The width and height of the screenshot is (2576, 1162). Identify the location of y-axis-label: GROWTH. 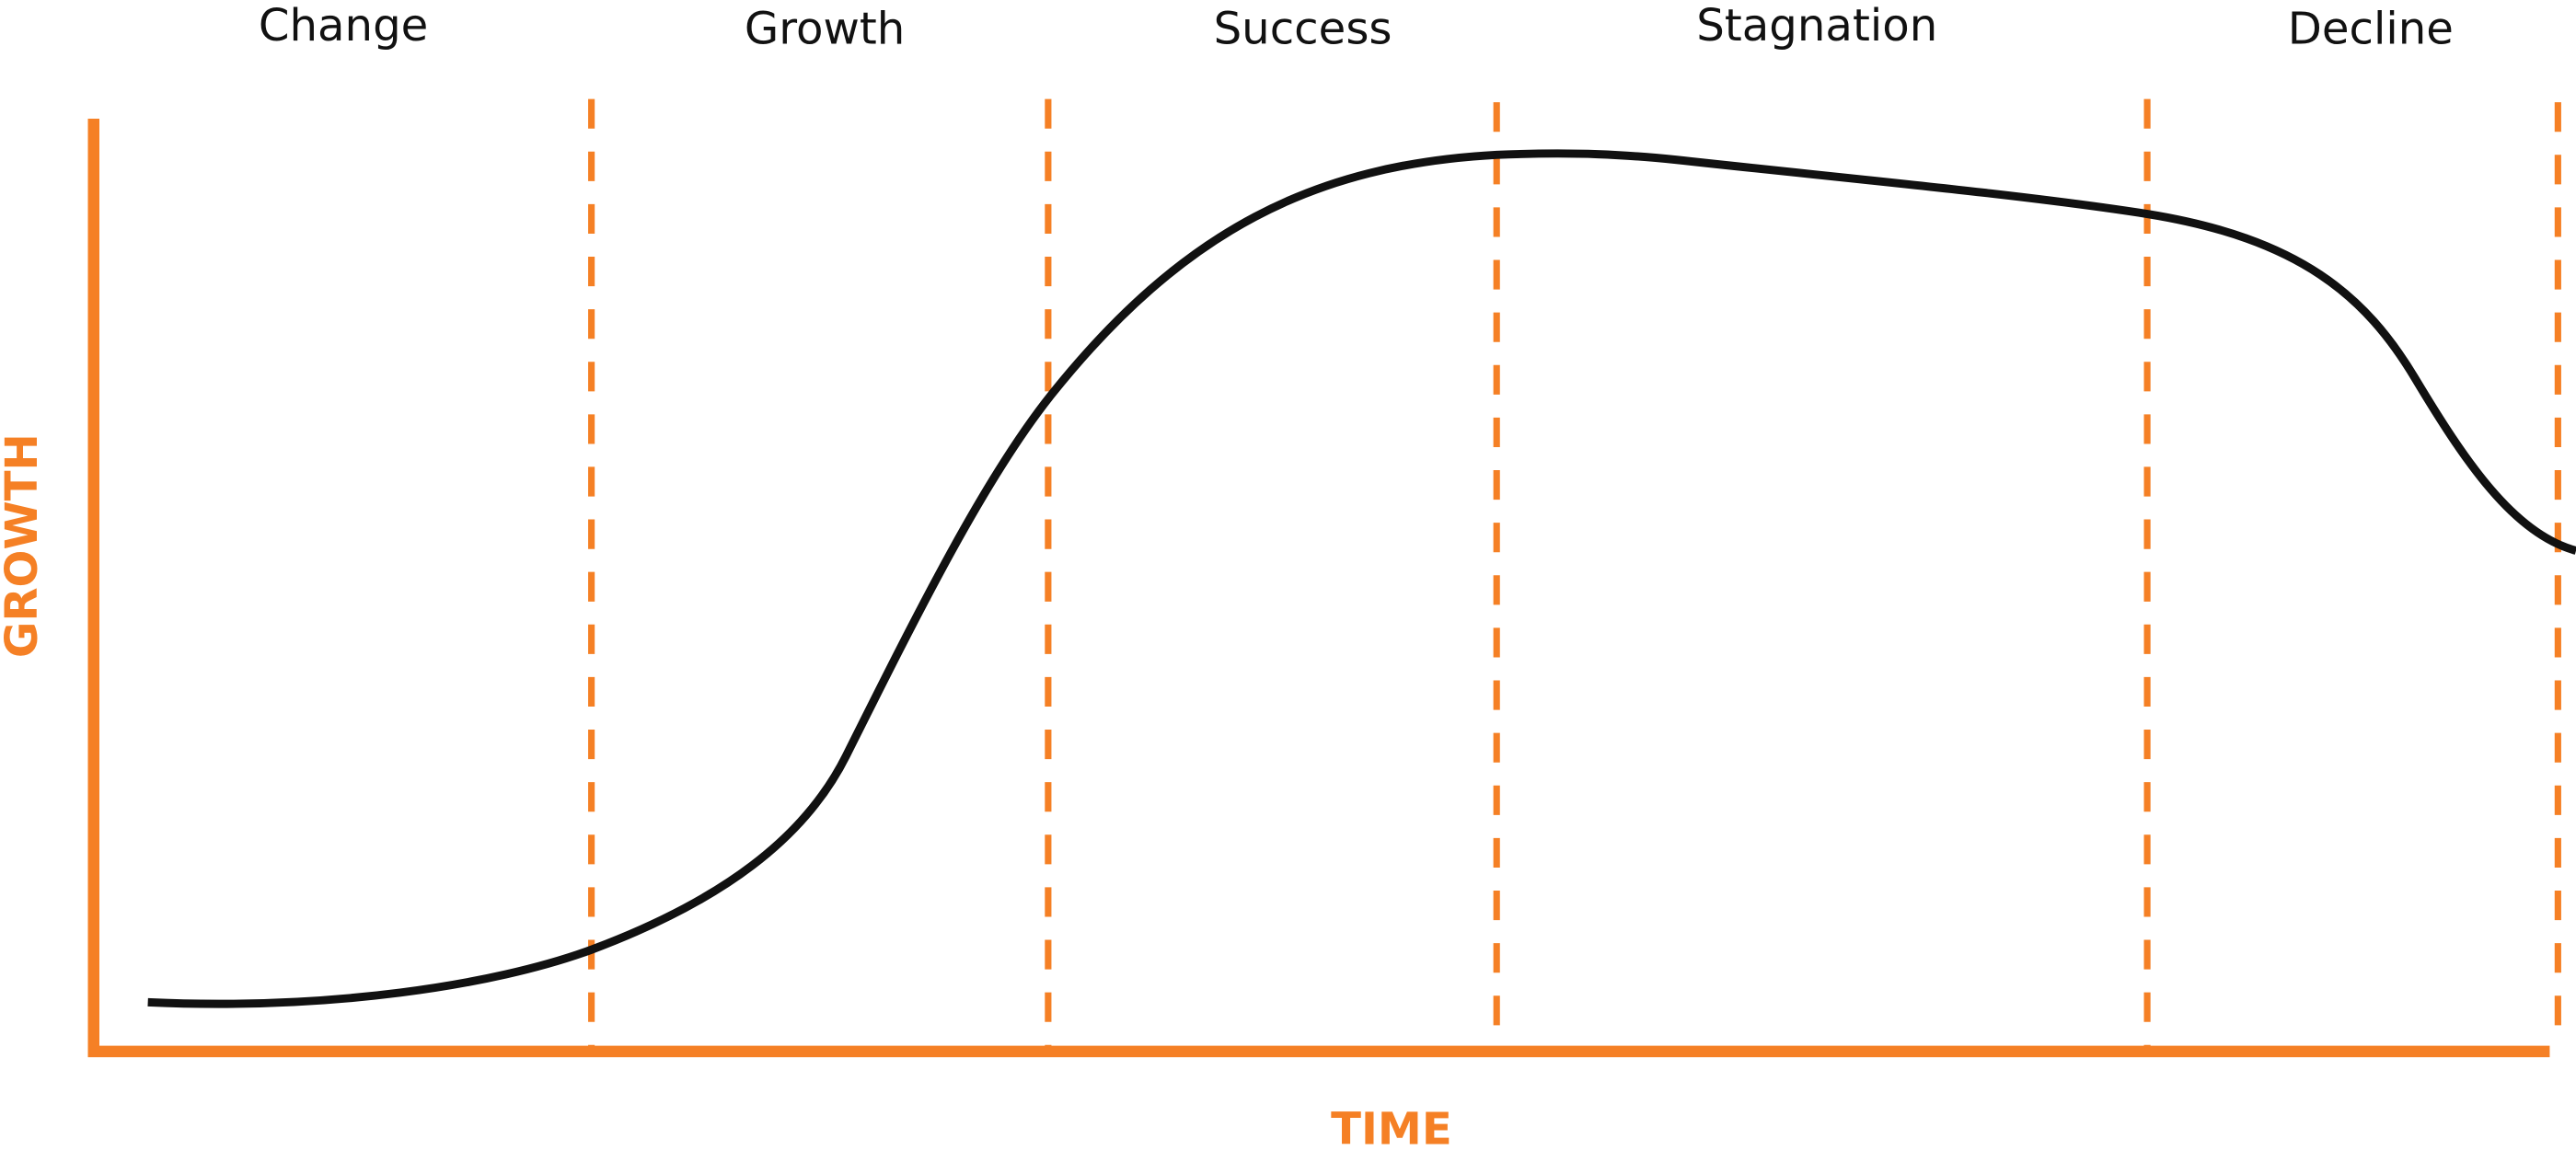
(24, 545).